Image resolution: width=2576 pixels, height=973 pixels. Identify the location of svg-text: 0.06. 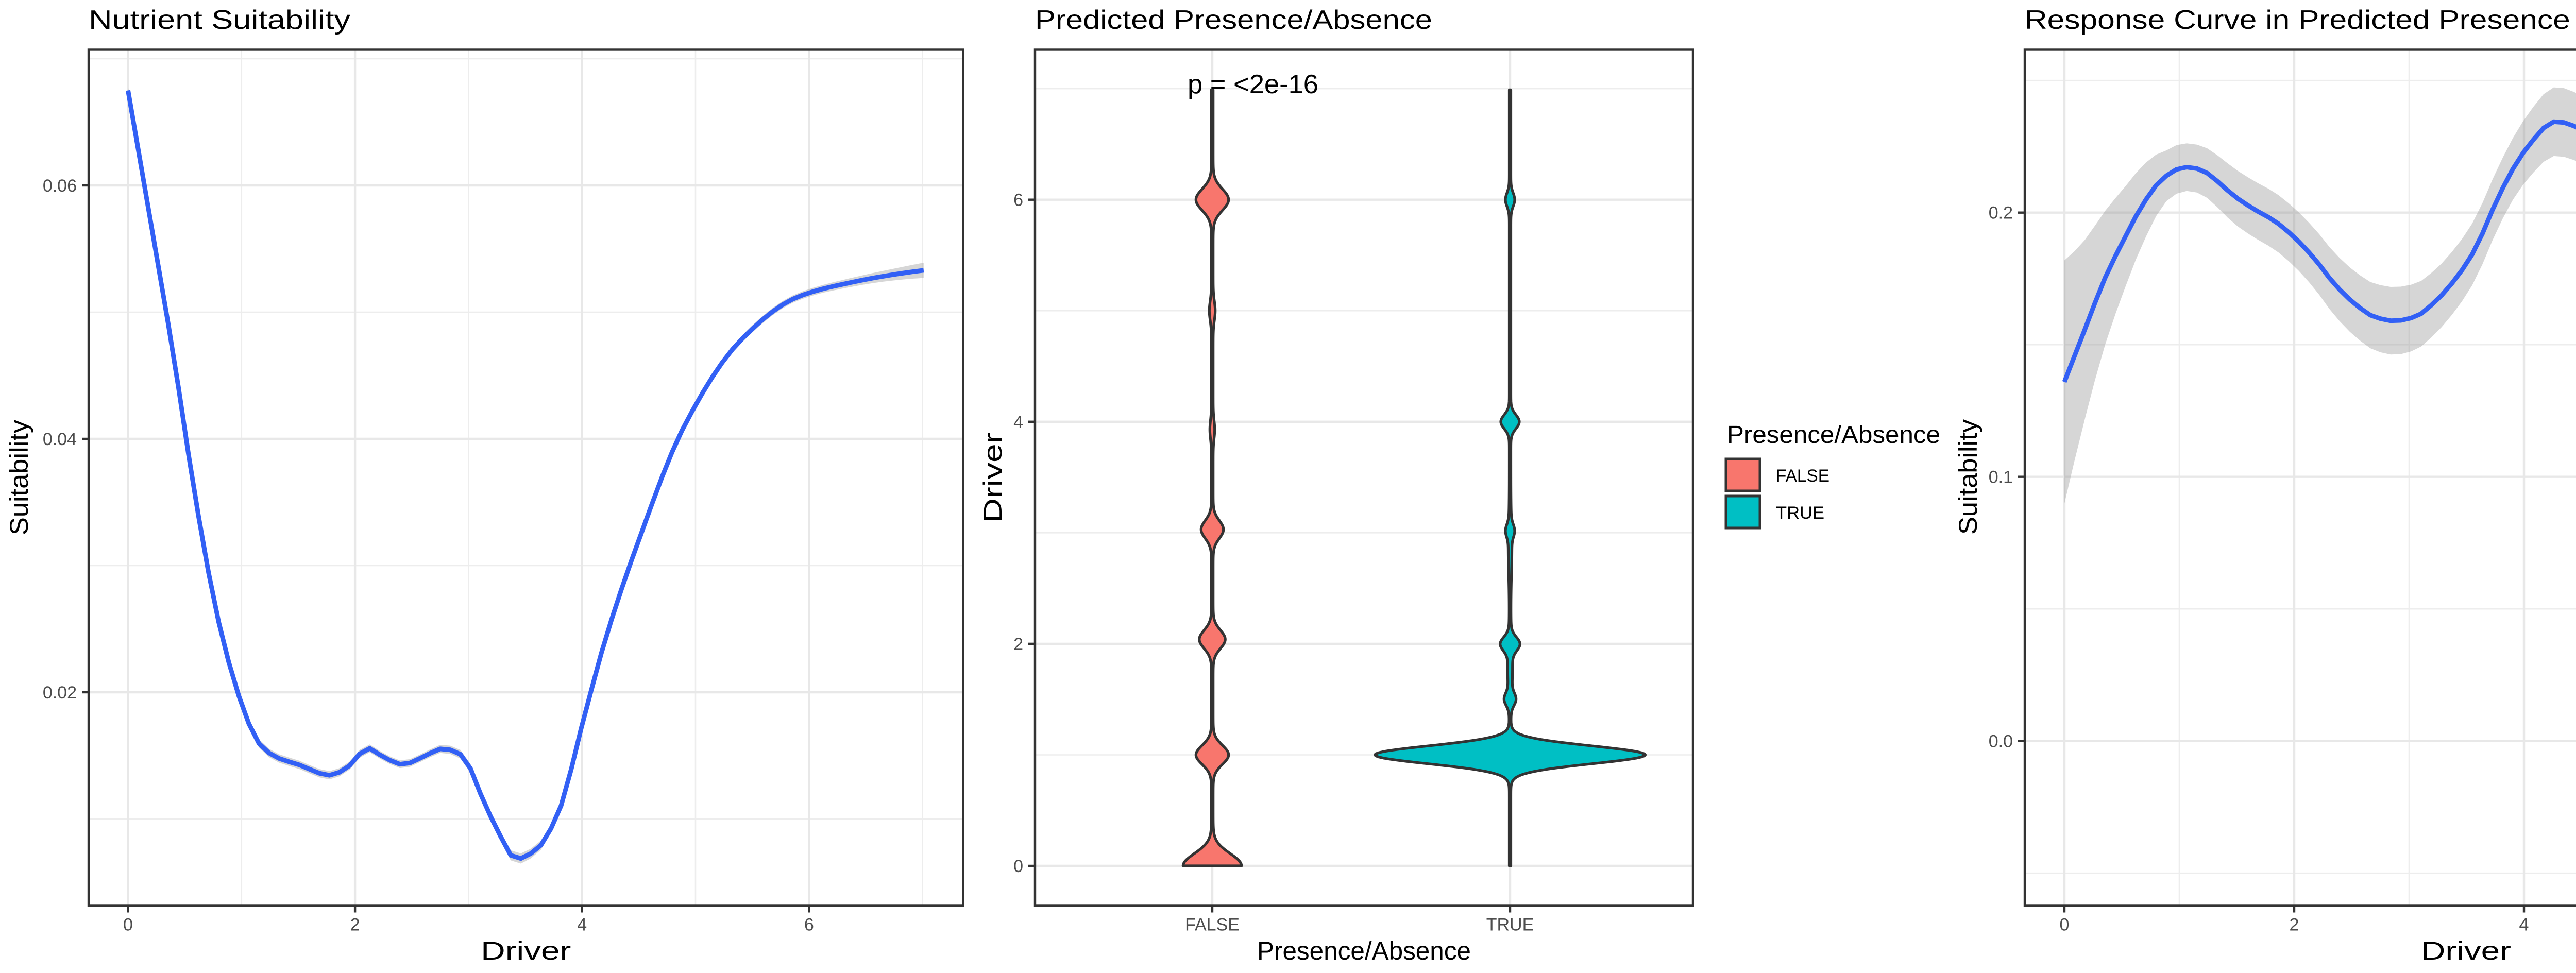
(60, 186).